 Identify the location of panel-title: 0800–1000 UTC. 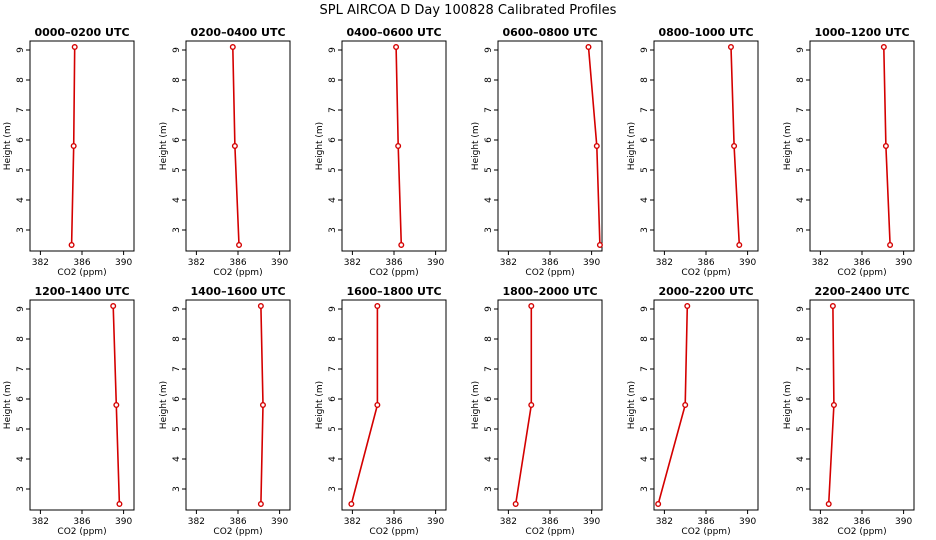
(705, 32).